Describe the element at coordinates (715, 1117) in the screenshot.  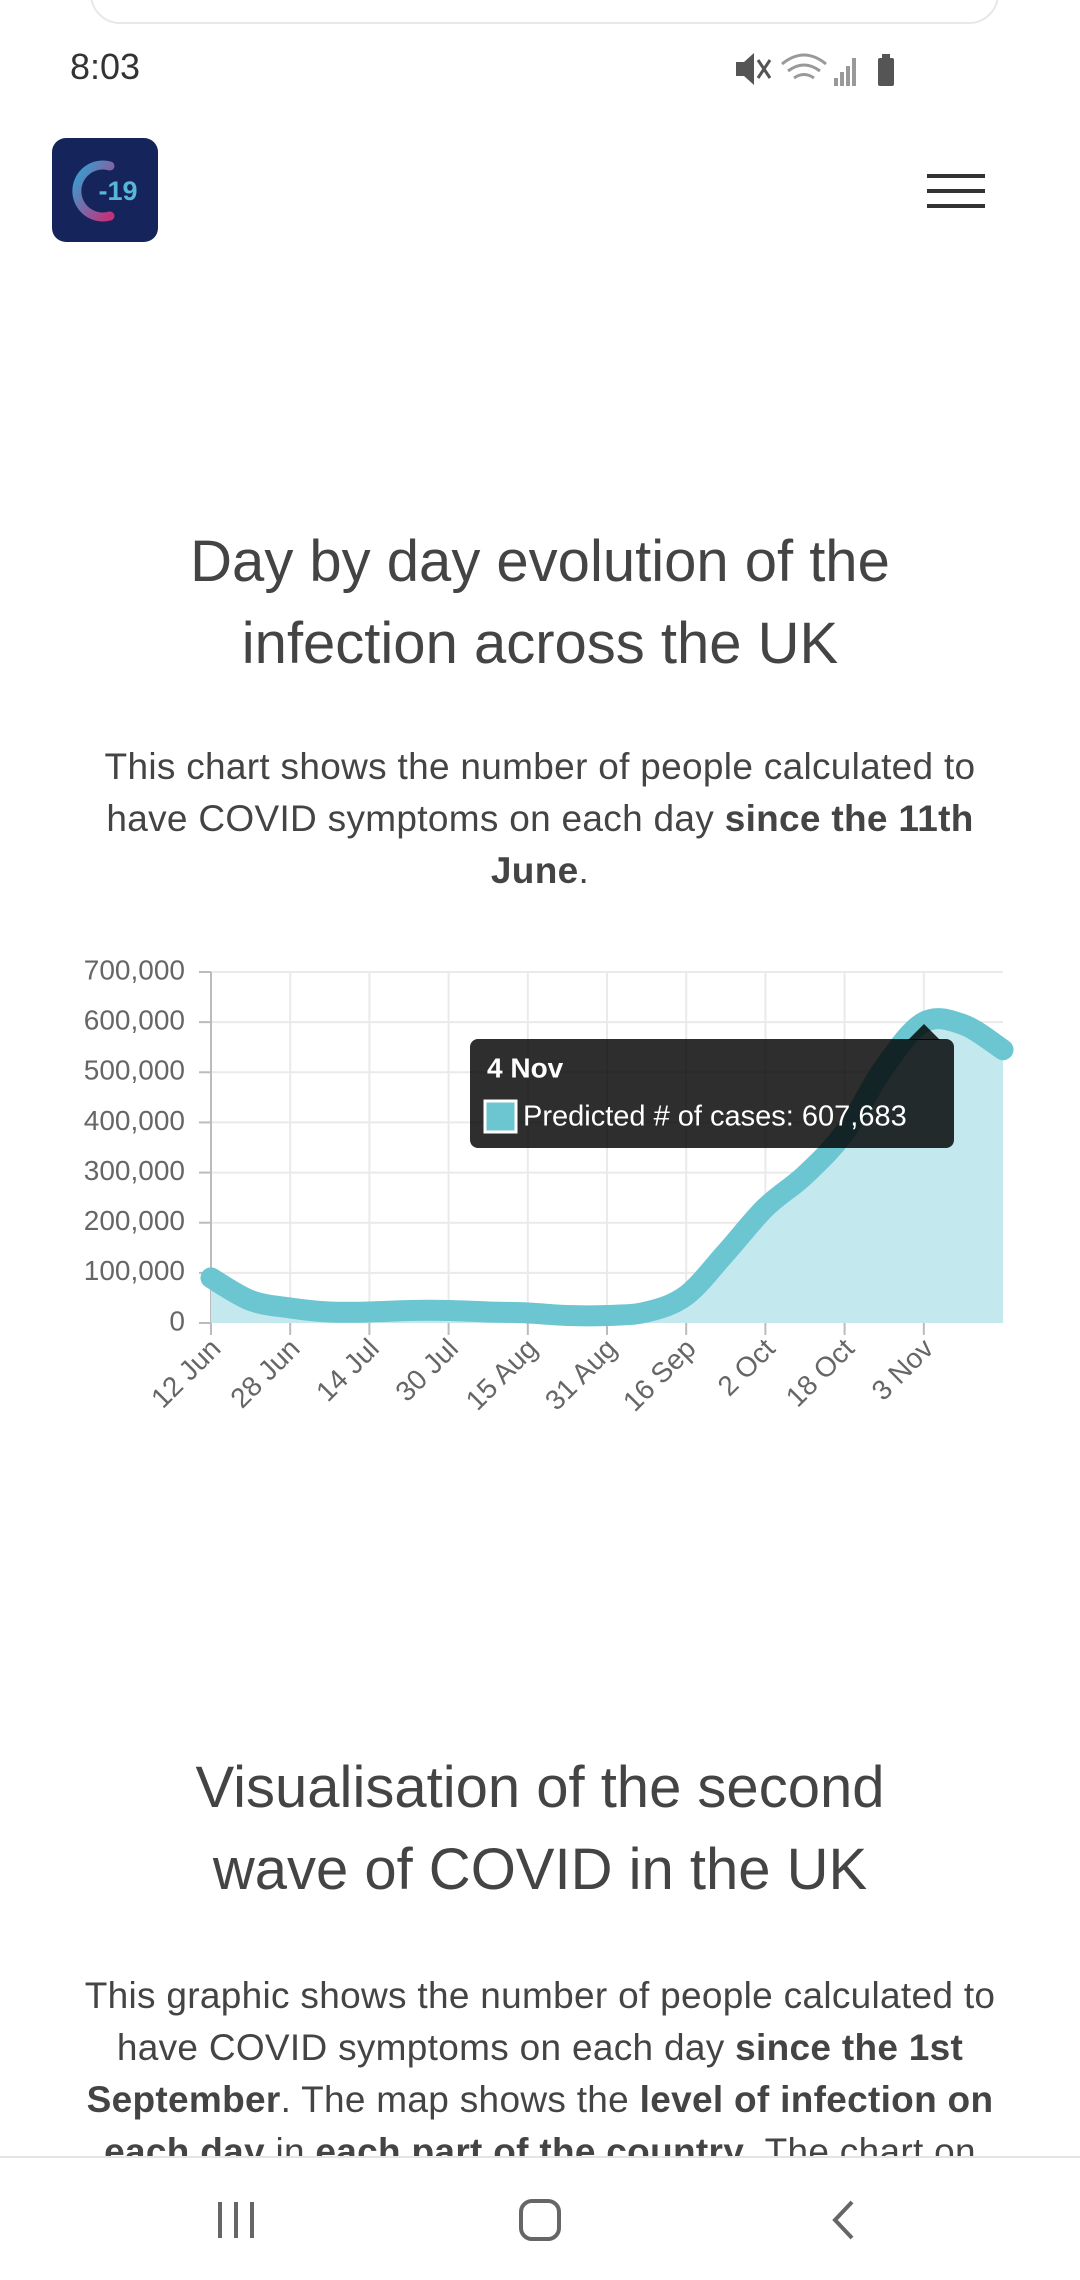
I see `tooltip-label: Predicted # of cases: 607,683` at that location.